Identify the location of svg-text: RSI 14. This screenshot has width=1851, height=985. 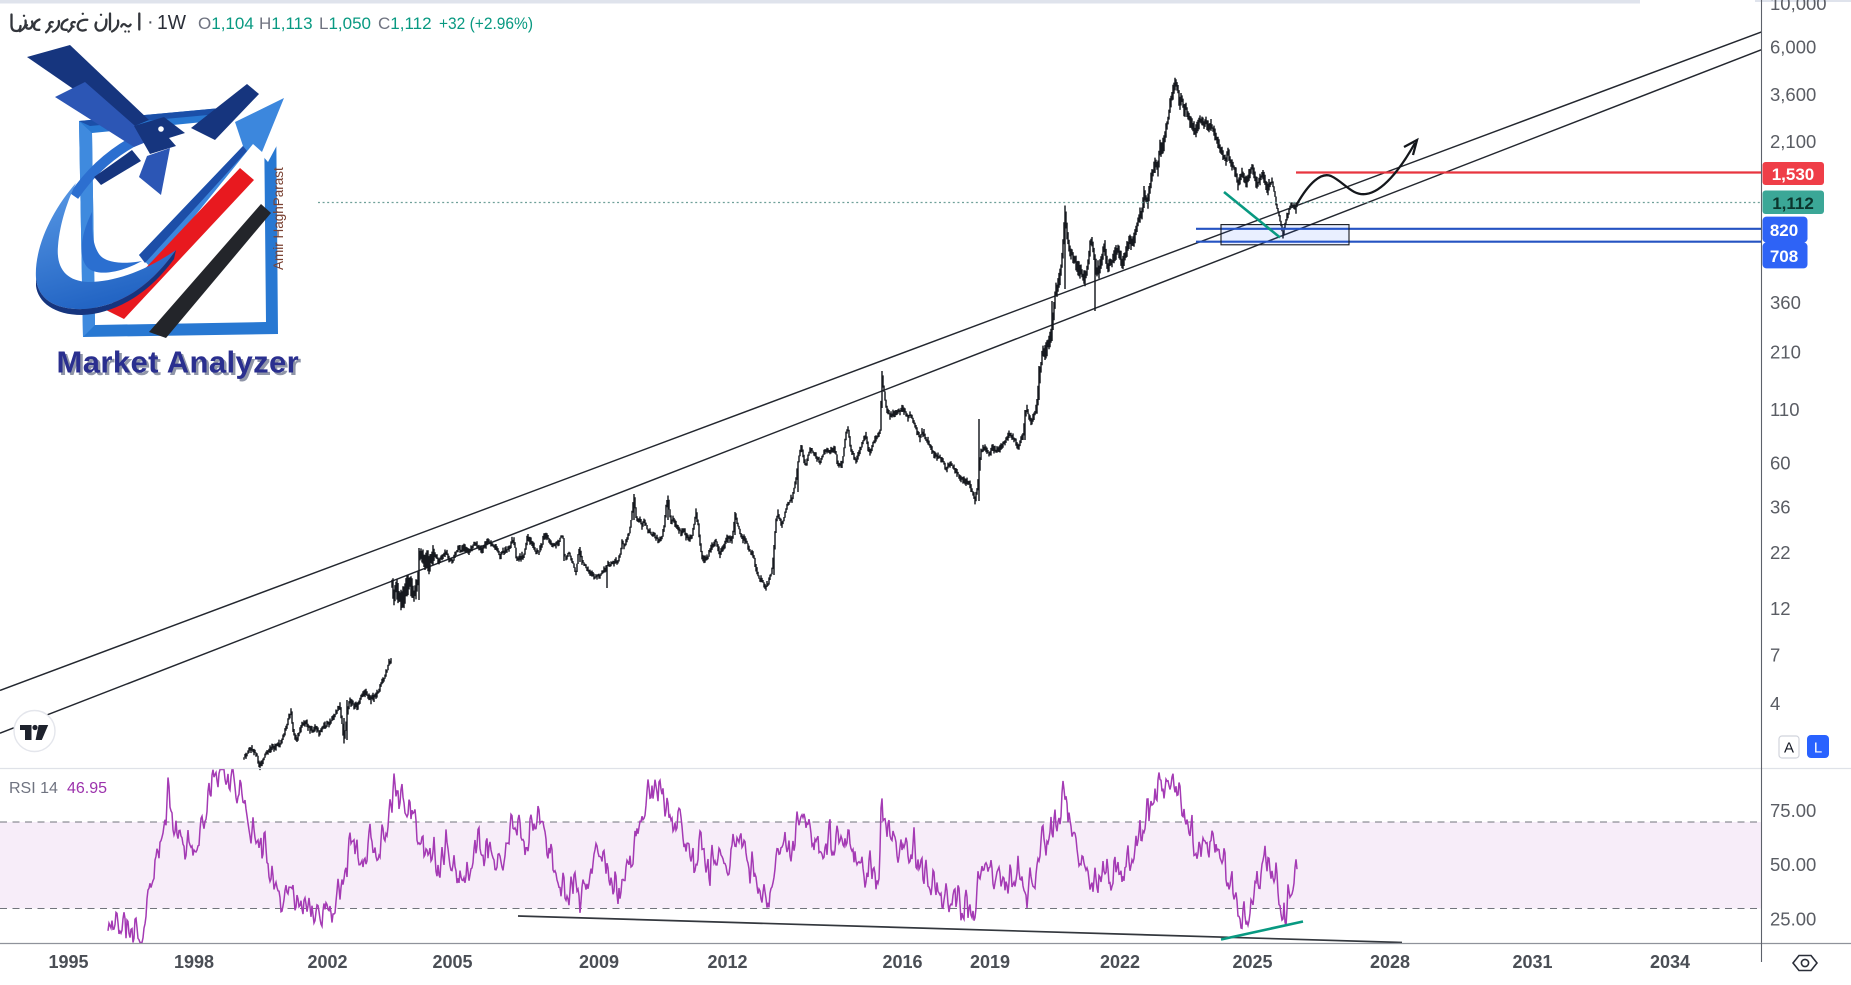
(33, 788).